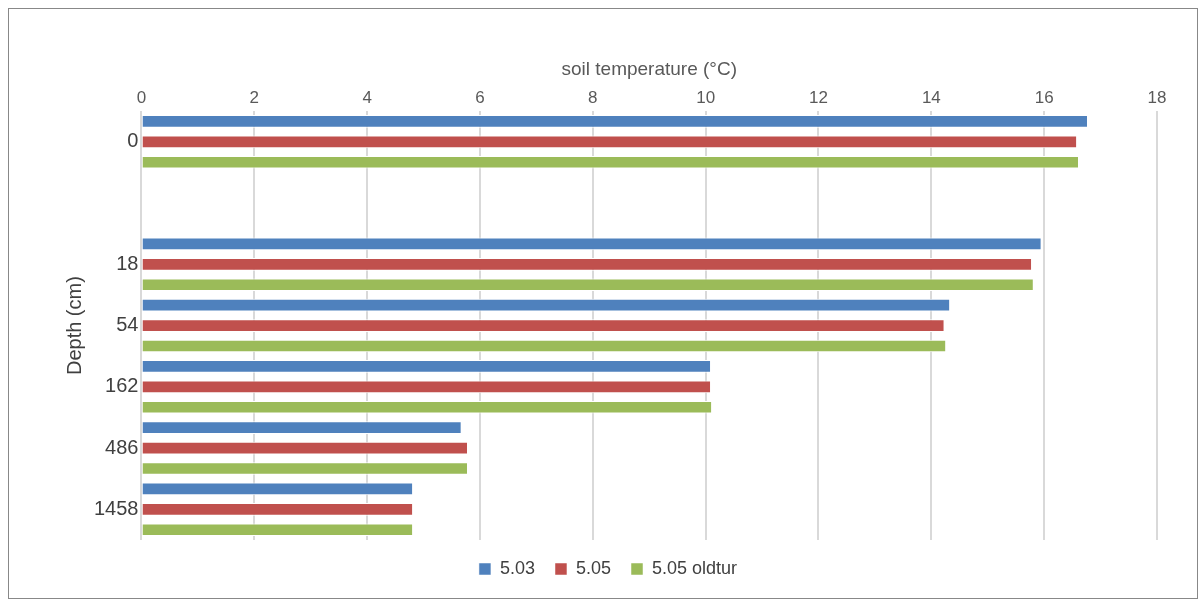 The width and height of the screenshot is (1198, 599). I want to click on y-tick-label: 162, so click(122, 385).